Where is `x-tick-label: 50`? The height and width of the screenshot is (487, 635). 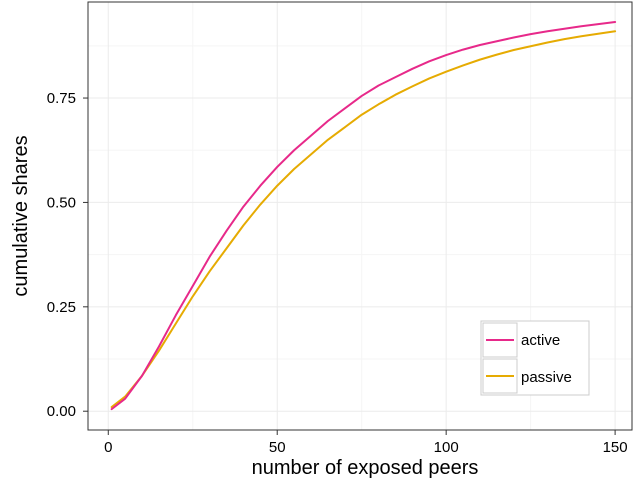 x-tick-label: 50 is located at coordinates (277, 447).